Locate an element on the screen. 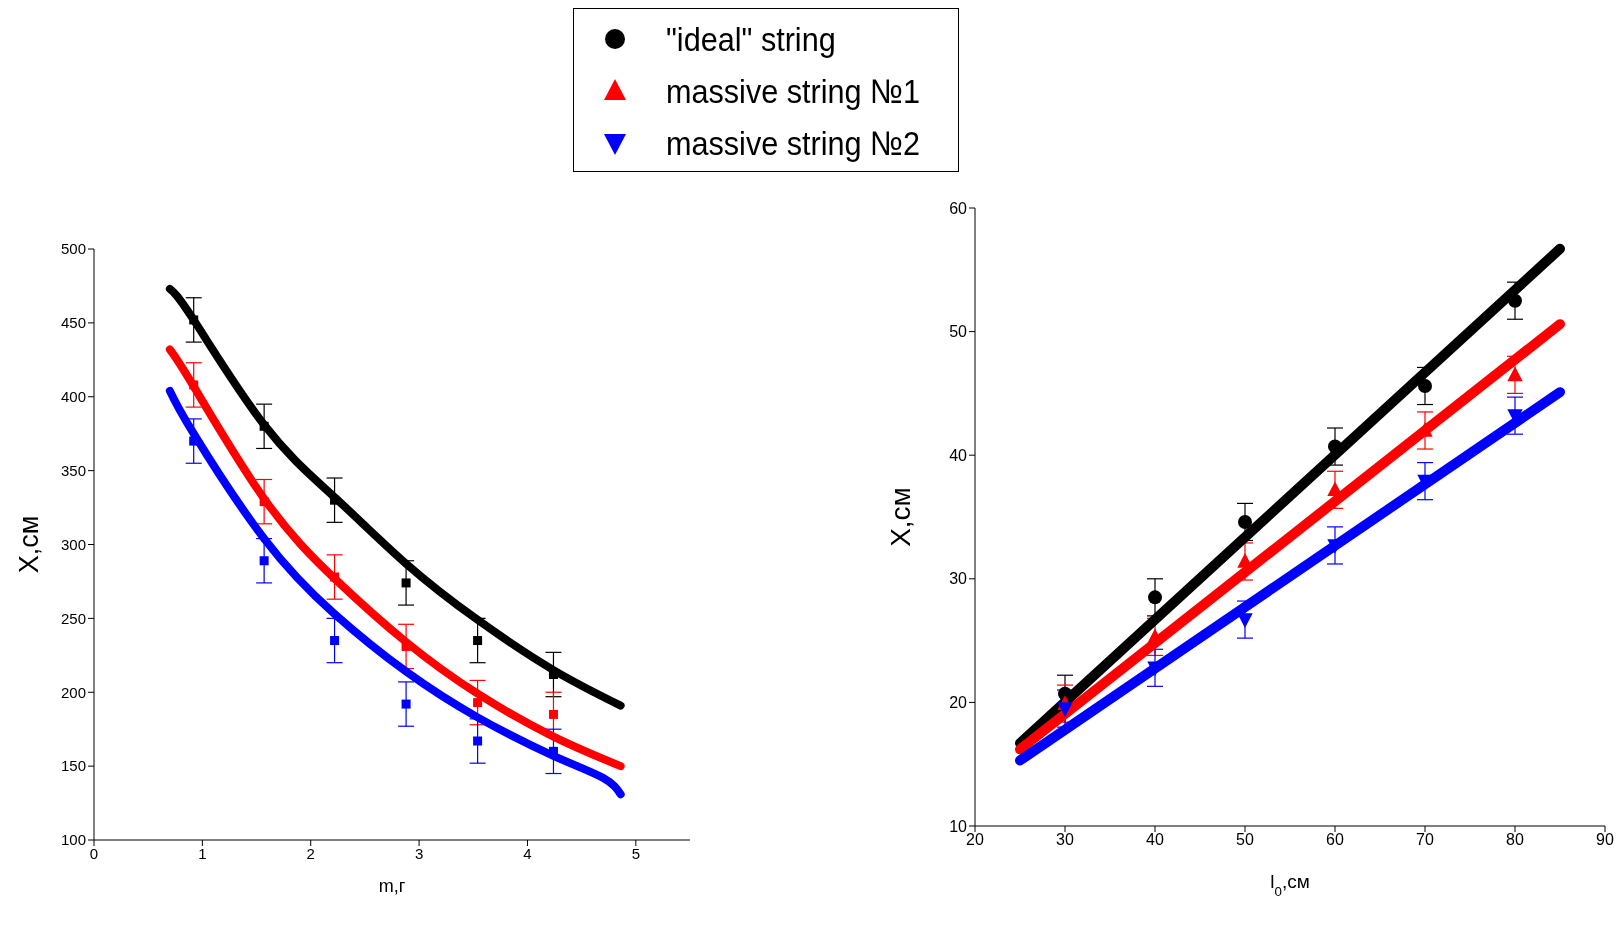  x-tick-label: 1 is located at coordinates (202, 853).